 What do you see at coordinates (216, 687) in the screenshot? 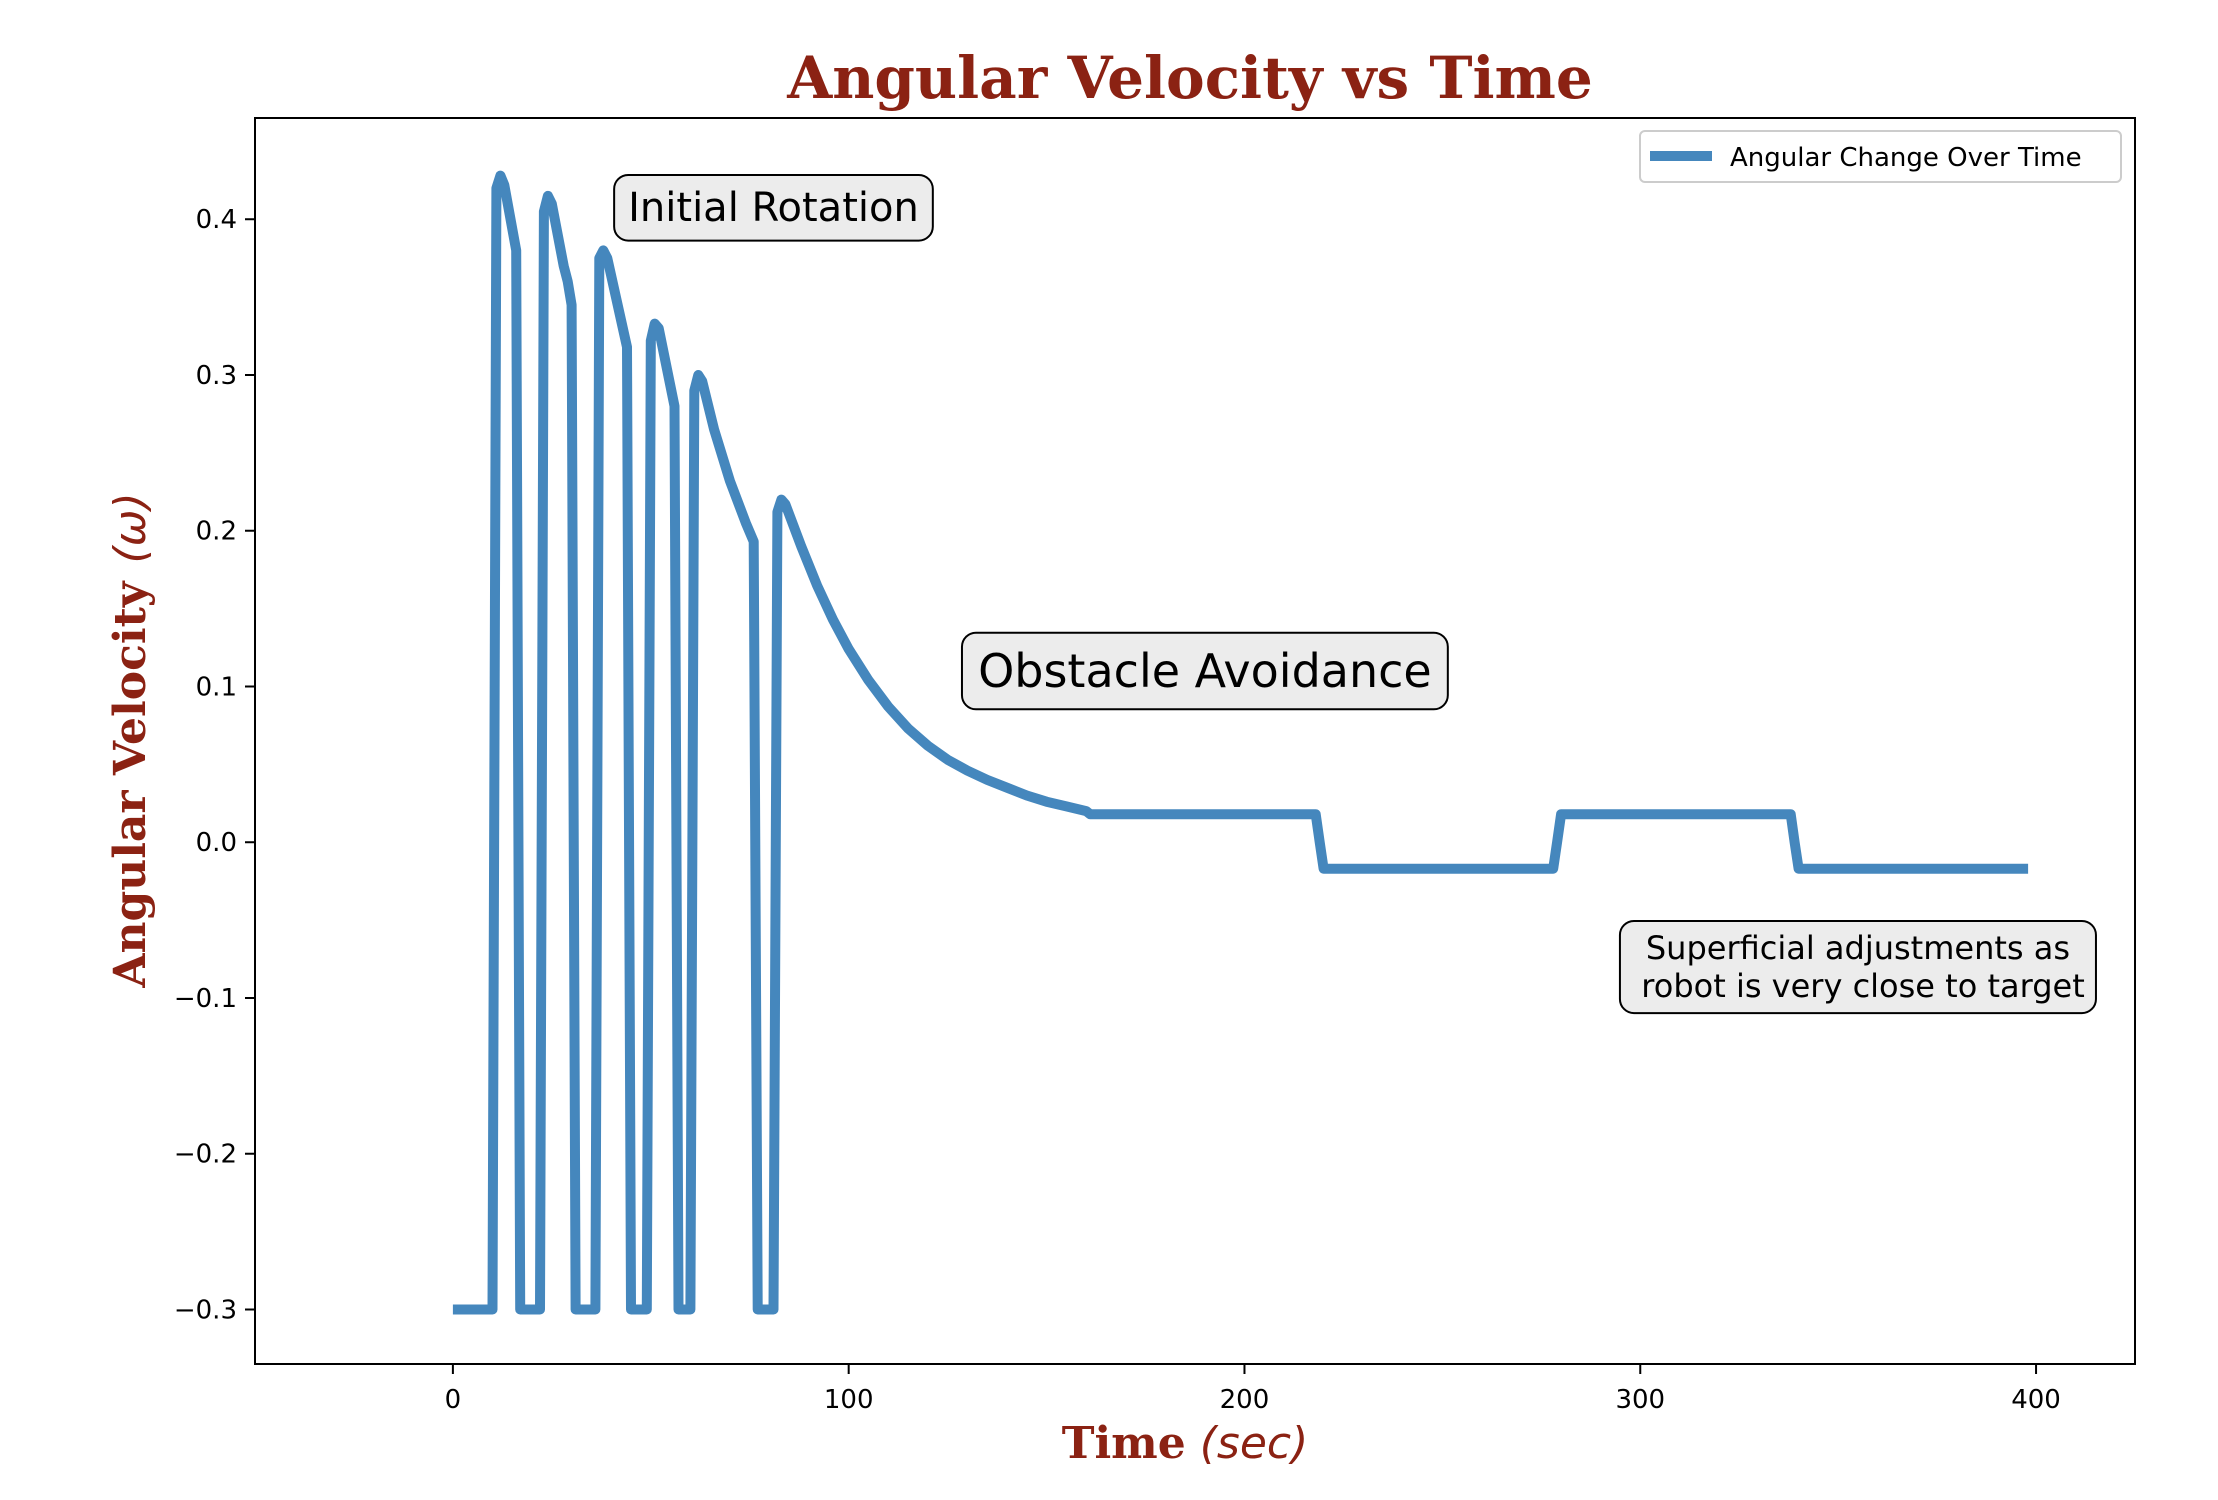
I see `y-tick-label: 0.1` at bounding box center [216, 687].